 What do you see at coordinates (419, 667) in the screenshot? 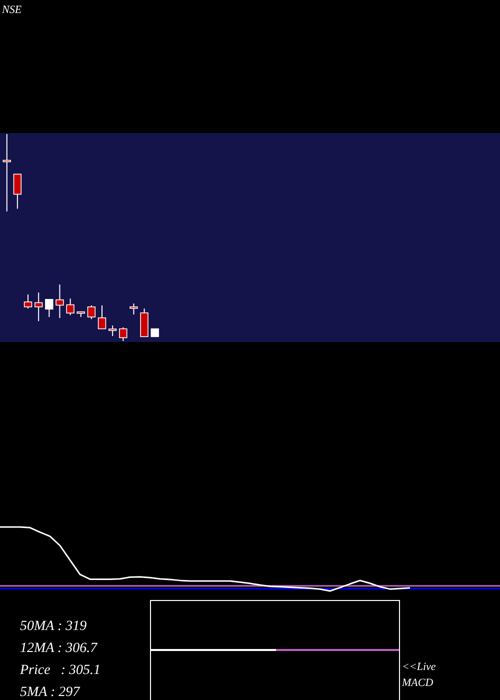
I see `text: <<Live` at bounding box center [419, 667].